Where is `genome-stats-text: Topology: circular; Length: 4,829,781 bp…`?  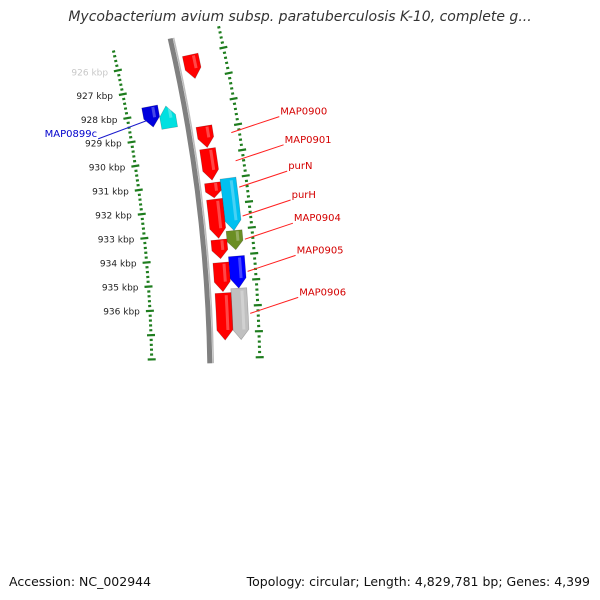
genome-stats-text: Topology: circular; Length: 4,829,781 bp… is located at coordinates (418, 581).